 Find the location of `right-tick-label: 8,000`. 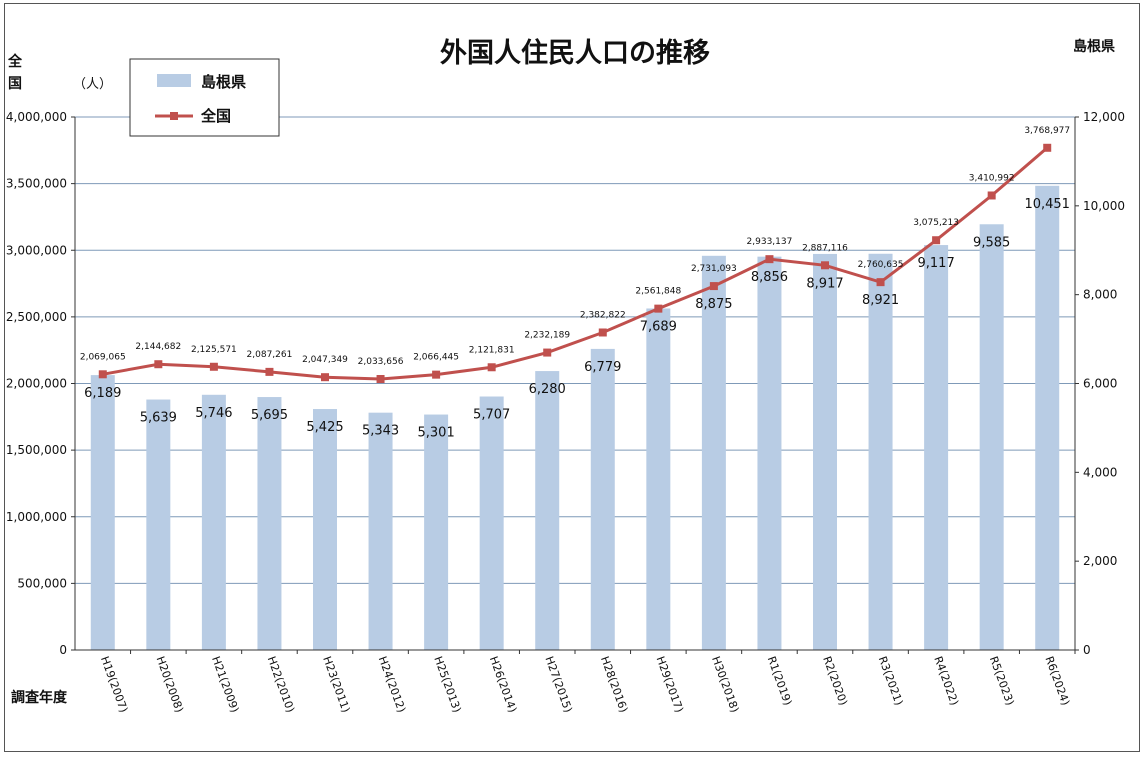

right-tick-label: 8,000 is located at coordinates (1100, 295).